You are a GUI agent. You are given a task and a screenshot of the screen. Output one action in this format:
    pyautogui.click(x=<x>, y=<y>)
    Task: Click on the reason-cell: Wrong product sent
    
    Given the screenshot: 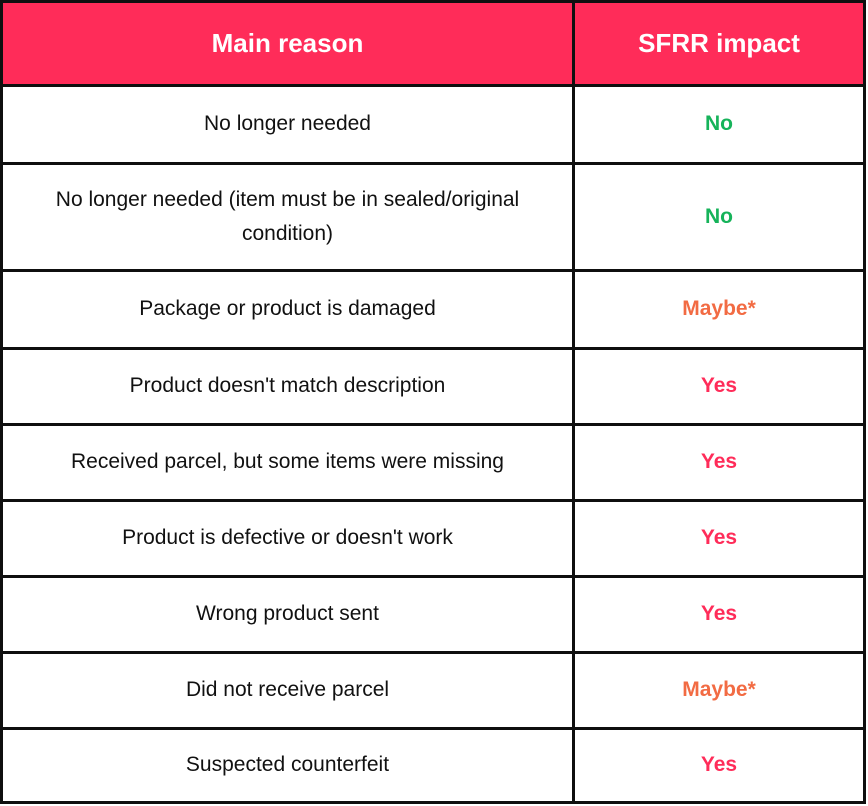 What is the action you would take?
    pyautogui.click(x=289, y=616)
    